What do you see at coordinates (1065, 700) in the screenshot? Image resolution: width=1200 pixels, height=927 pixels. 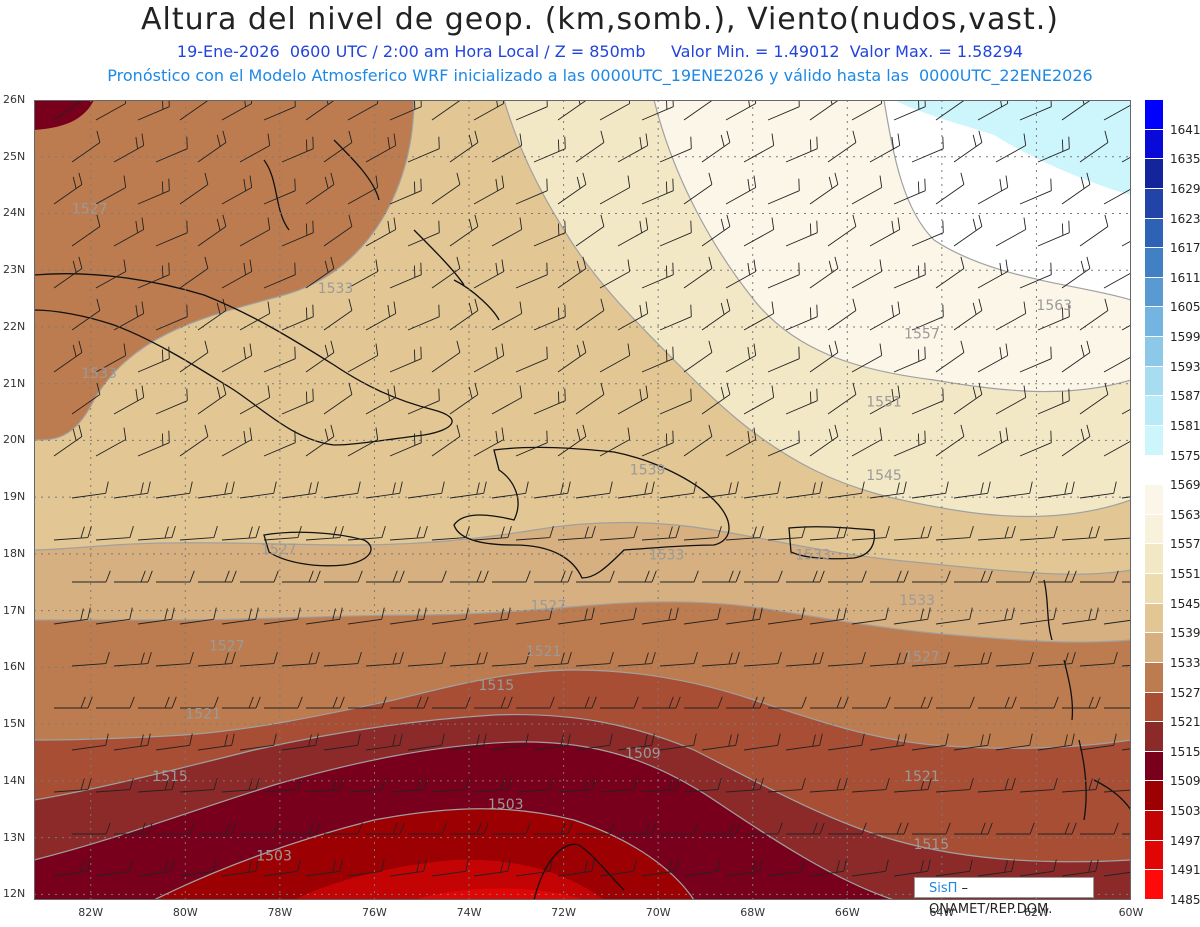 I see `lesser-antilles-coast` at bounding box center [1065, 700].